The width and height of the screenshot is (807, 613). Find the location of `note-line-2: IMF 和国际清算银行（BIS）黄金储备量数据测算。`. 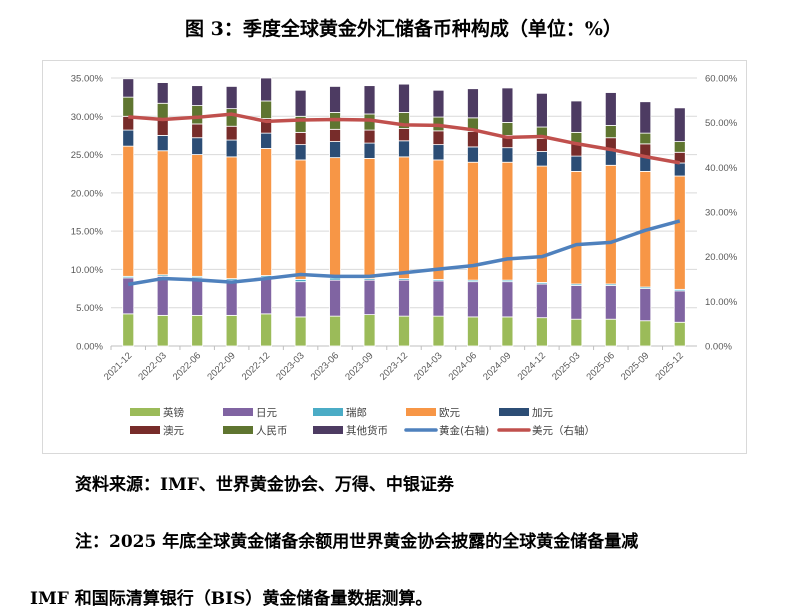

note-line-2: IMF 和国际清算银行（BIS）黄金储备量数据测算。 is located at coordinates (231, 599).